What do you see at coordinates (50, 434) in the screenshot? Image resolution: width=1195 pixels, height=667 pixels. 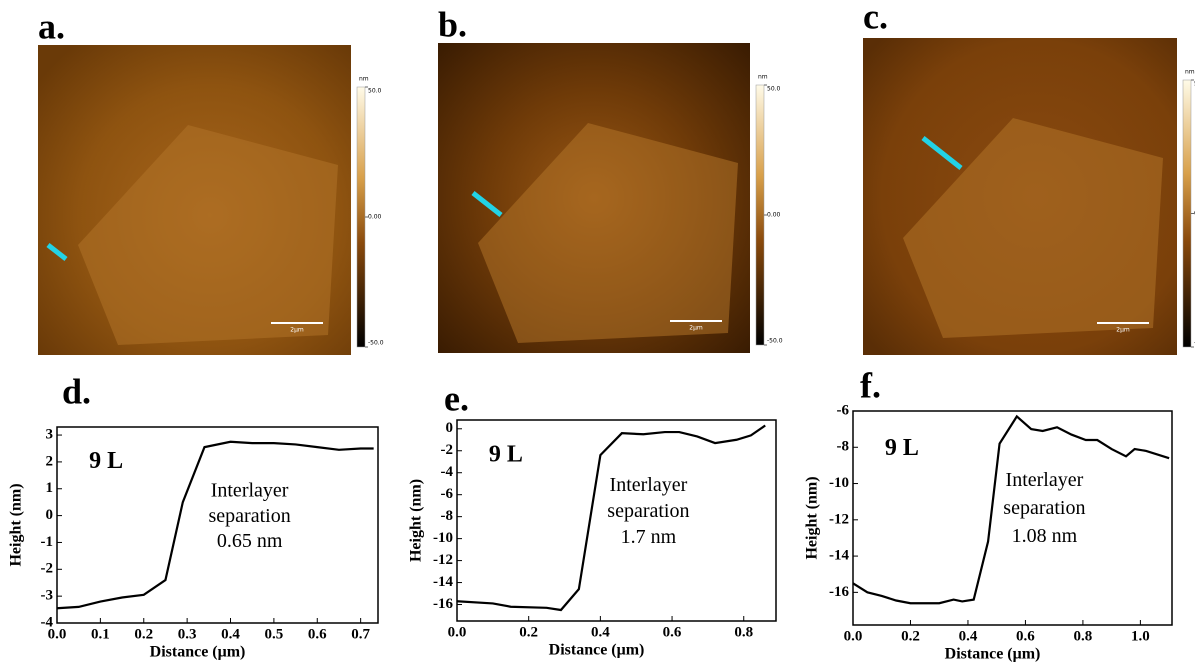 I see `y-tick-label: 3` at bounding box center [50, 434].